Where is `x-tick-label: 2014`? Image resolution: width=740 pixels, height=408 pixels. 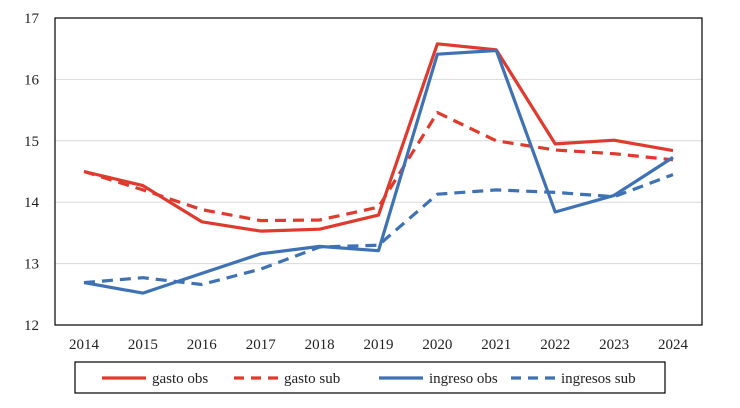 x-tick-label: 2014 is located at coordinates (84, 345).